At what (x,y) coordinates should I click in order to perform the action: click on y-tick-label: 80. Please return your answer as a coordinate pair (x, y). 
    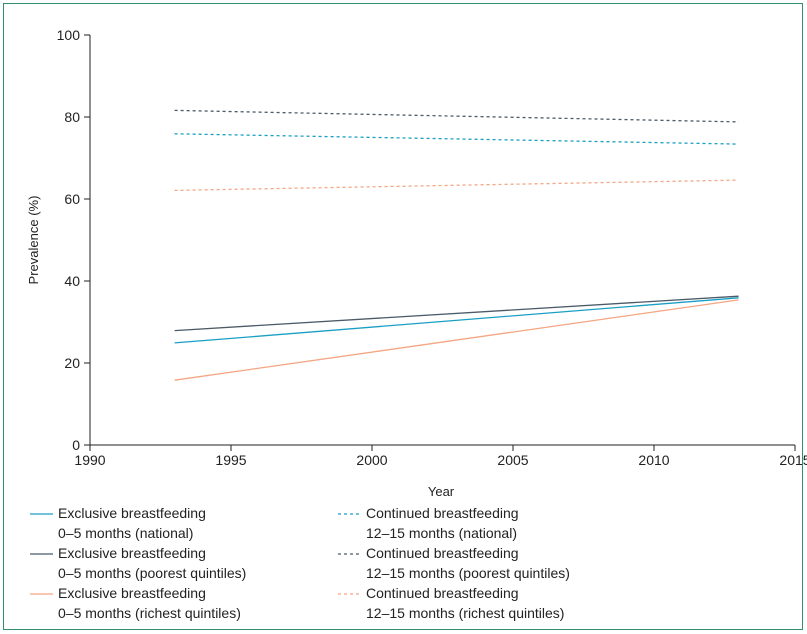
    Looking at the image, I should click on (72, 117).